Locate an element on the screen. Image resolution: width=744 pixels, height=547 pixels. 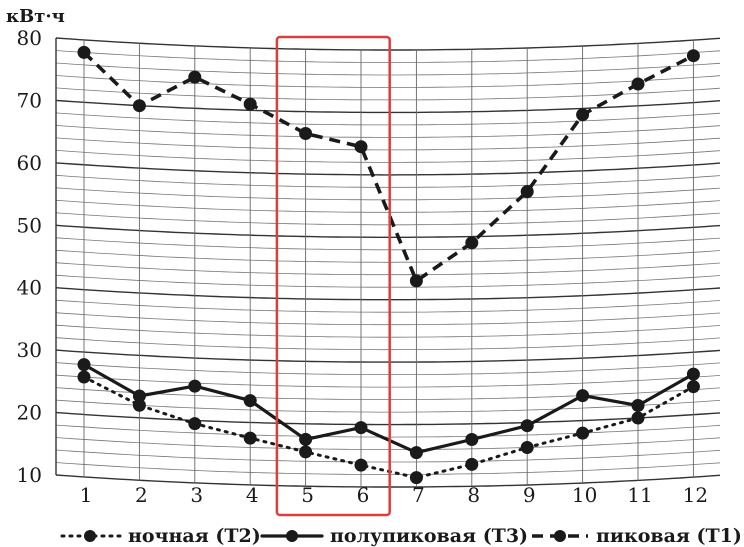
x-tick-label: 12 is located at coordinates (695, 495).